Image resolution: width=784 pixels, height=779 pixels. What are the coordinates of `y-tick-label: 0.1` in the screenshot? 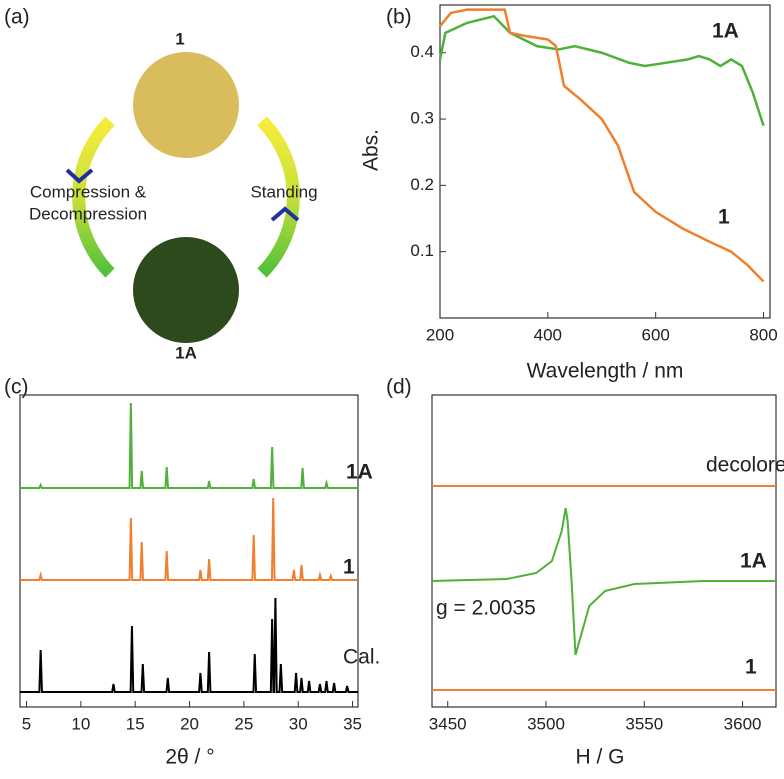 It's located at (422, 250).